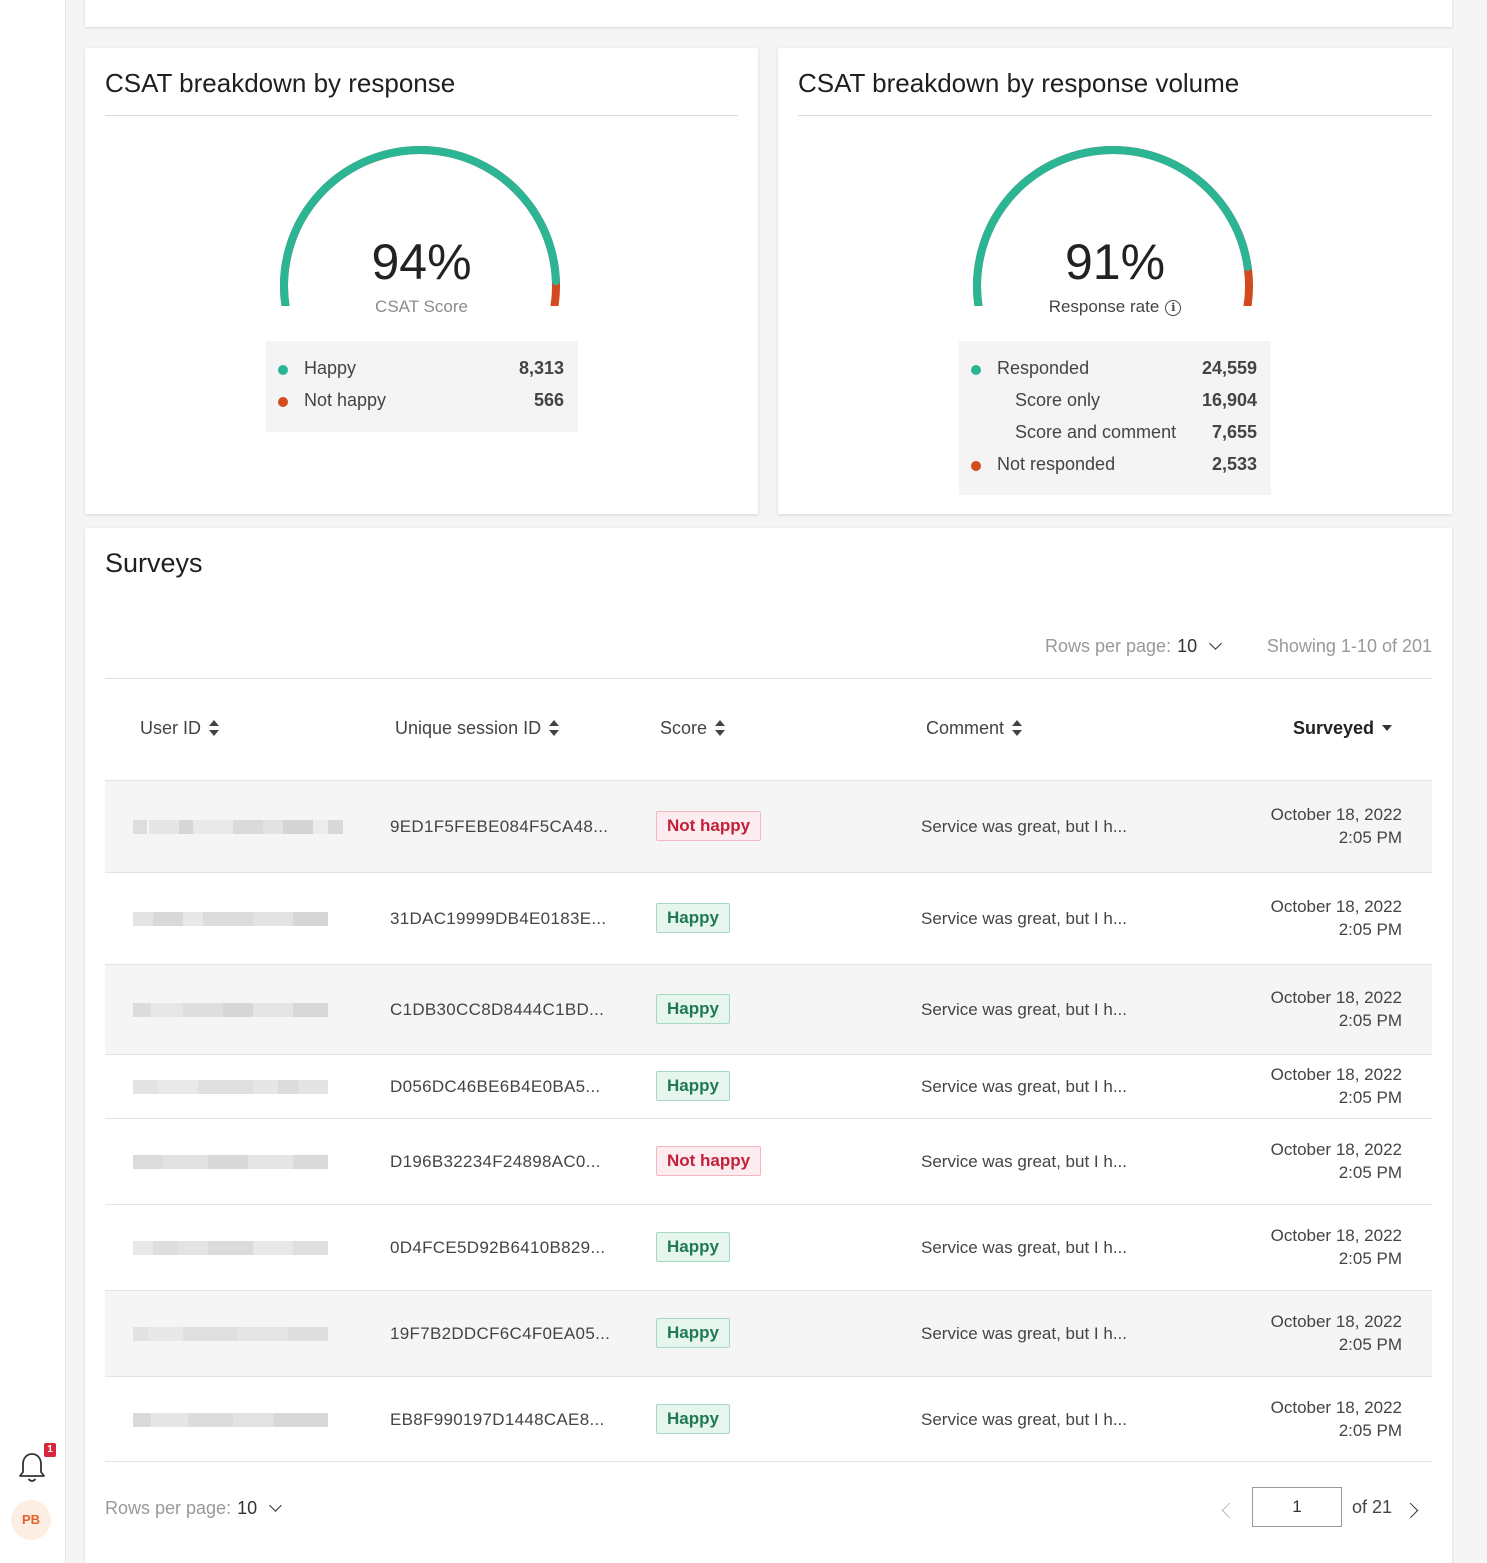 The height and width of the screenshot is (1563, 1487). I want to click on info-icon: i, so click(1173, 308).